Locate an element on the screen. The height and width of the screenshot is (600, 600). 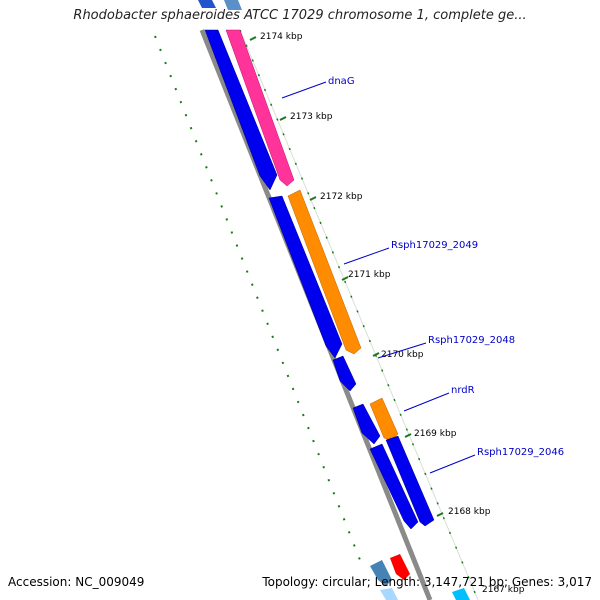
gene-label-rsph-2048: Rsph17029_2048 is located at coordinates (471, 340).